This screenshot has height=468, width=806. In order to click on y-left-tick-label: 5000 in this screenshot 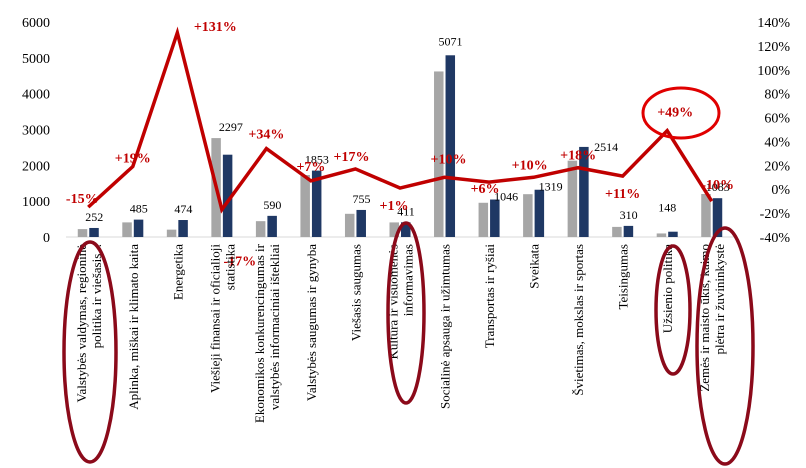, I will do `click(36, 59)`.